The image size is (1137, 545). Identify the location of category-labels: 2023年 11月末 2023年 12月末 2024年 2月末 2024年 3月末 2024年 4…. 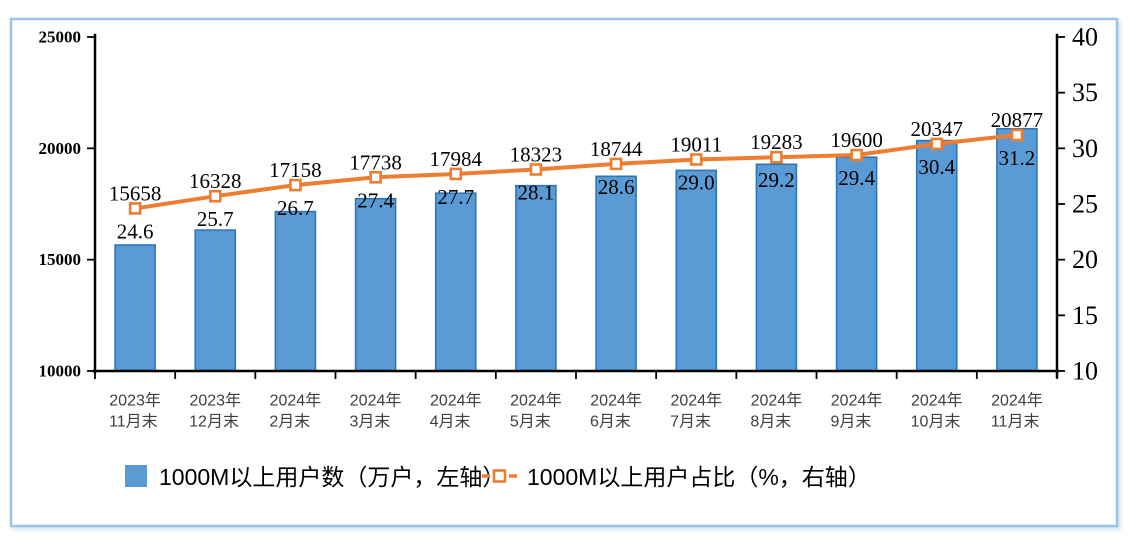
(576, 411).